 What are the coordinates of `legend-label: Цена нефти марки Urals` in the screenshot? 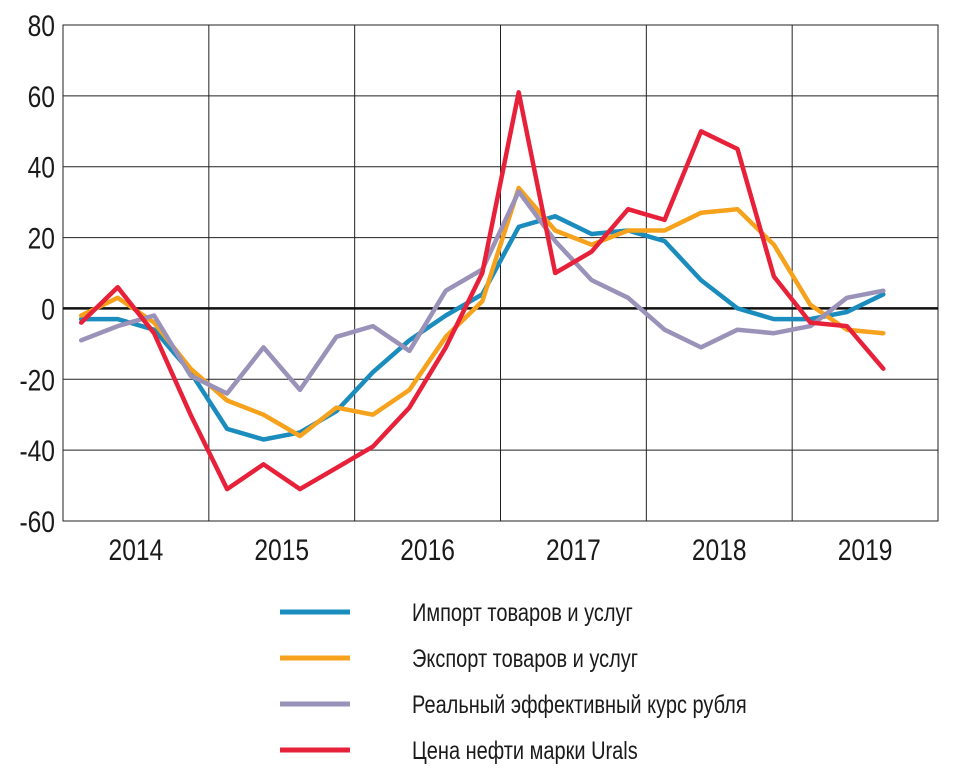 It's located at (525, 751).